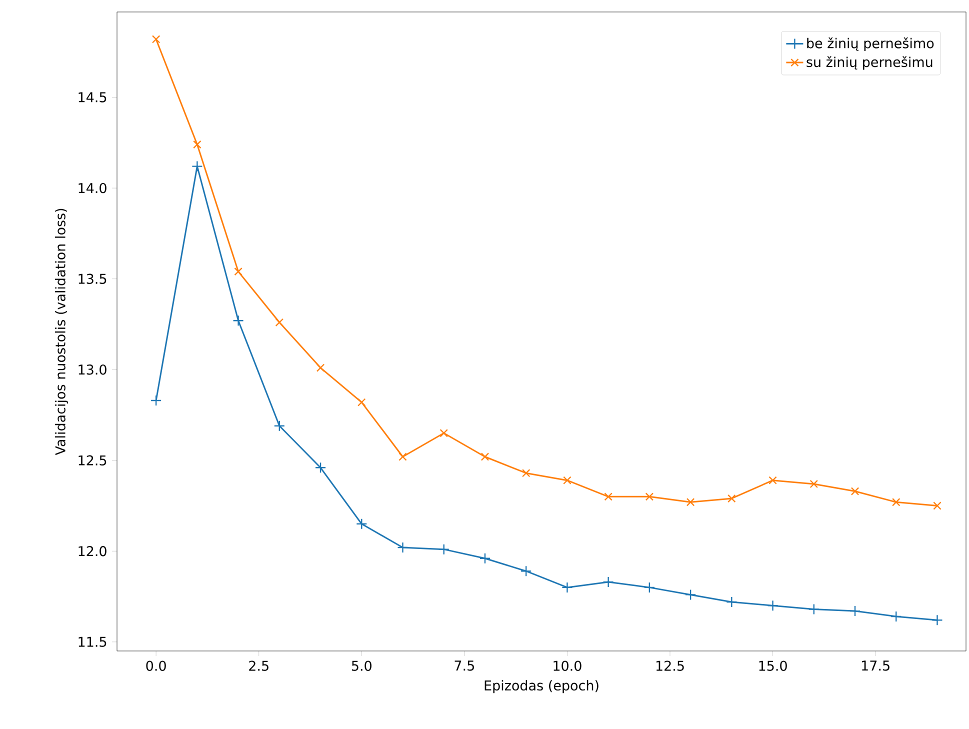  What do you see at coordinates (258, 665) in the screenshot?
I see `x-tick-label: 2.5` at bounding box center [258, 665].